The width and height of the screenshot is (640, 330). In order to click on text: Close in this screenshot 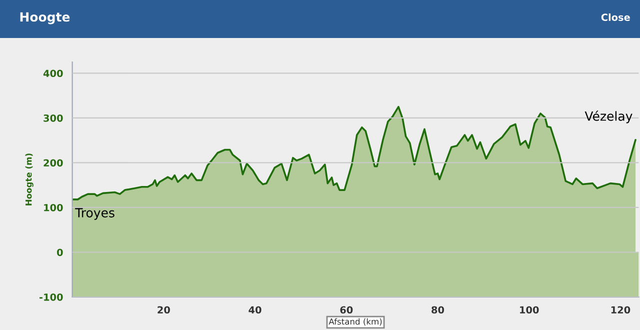, I will do `click(615, 17)`.